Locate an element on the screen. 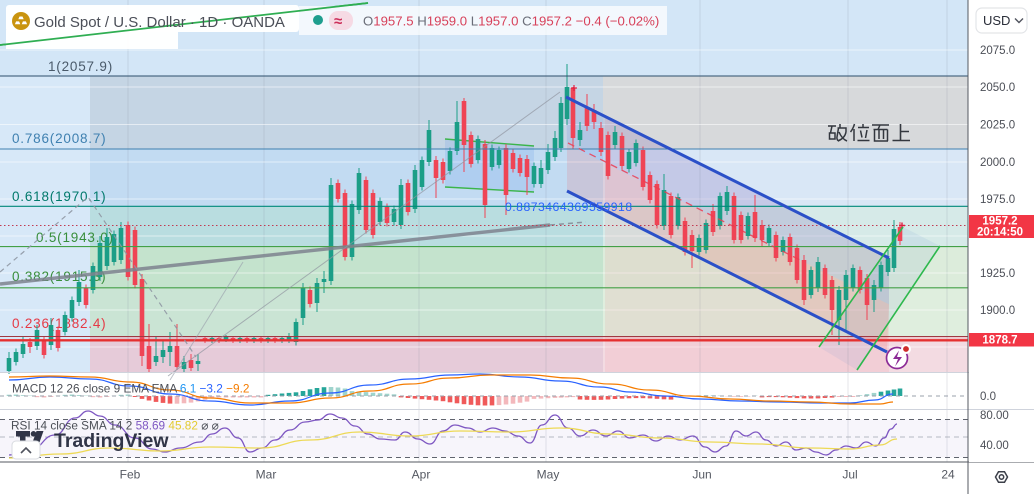 Image resolution: width=1034 pixels, height=494 pixels. svg-text: 0.618(1970.1) is located at coordinates (59, 196).